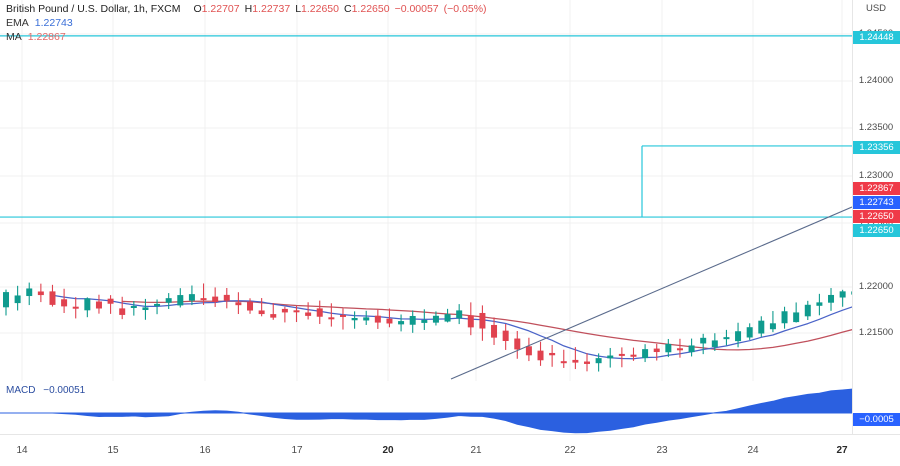 The width and height of the screenshot is (900, 466). I want to click on macd-pane, so click(426, 408).